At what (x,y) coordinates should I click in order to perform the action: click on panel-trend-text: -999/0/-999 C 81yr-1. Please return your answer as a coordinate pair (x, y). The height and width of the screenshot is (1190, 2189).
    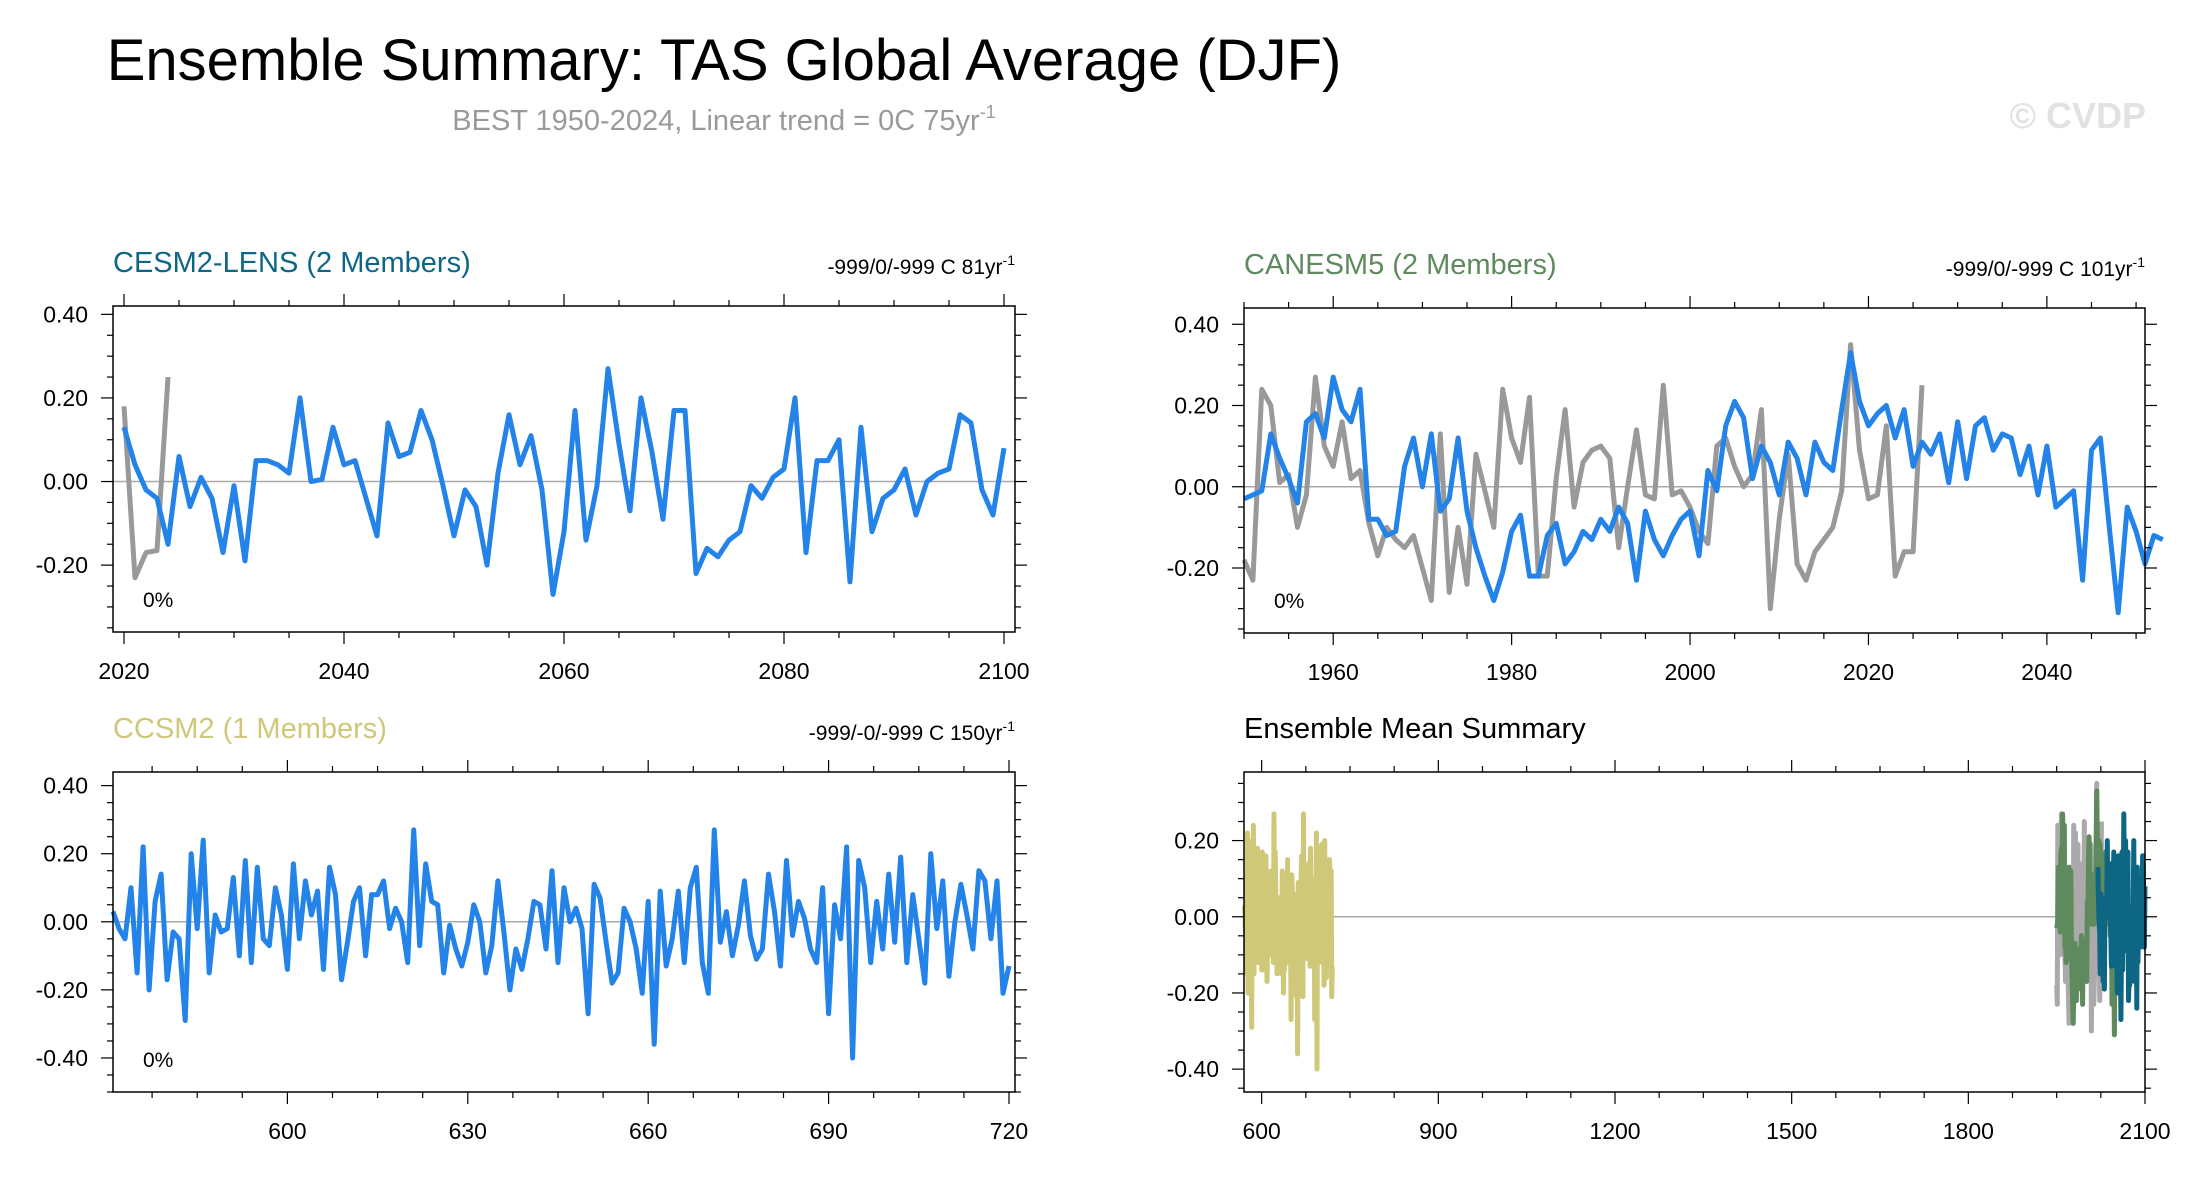
    Looking at the image, I should click on (921, 265).